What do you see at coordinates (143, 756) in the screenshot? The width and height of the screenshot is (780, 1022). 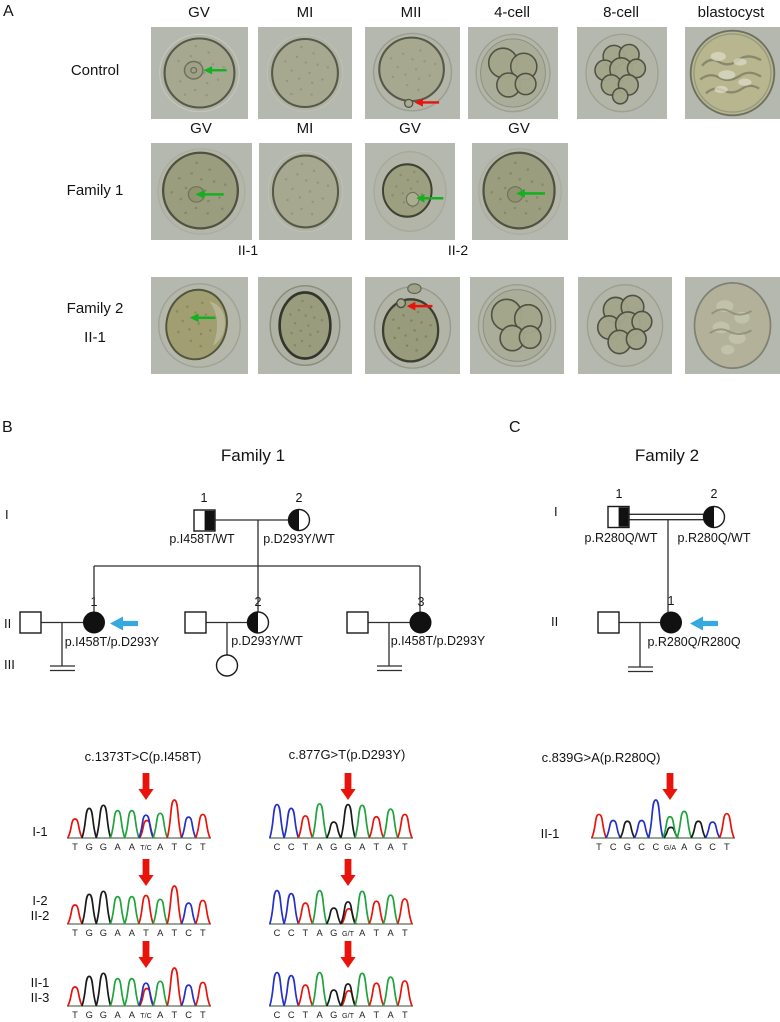 I see `mutation-label-i458t: c.1373T>C(p.I458T)` at bounding box center [143, 756].